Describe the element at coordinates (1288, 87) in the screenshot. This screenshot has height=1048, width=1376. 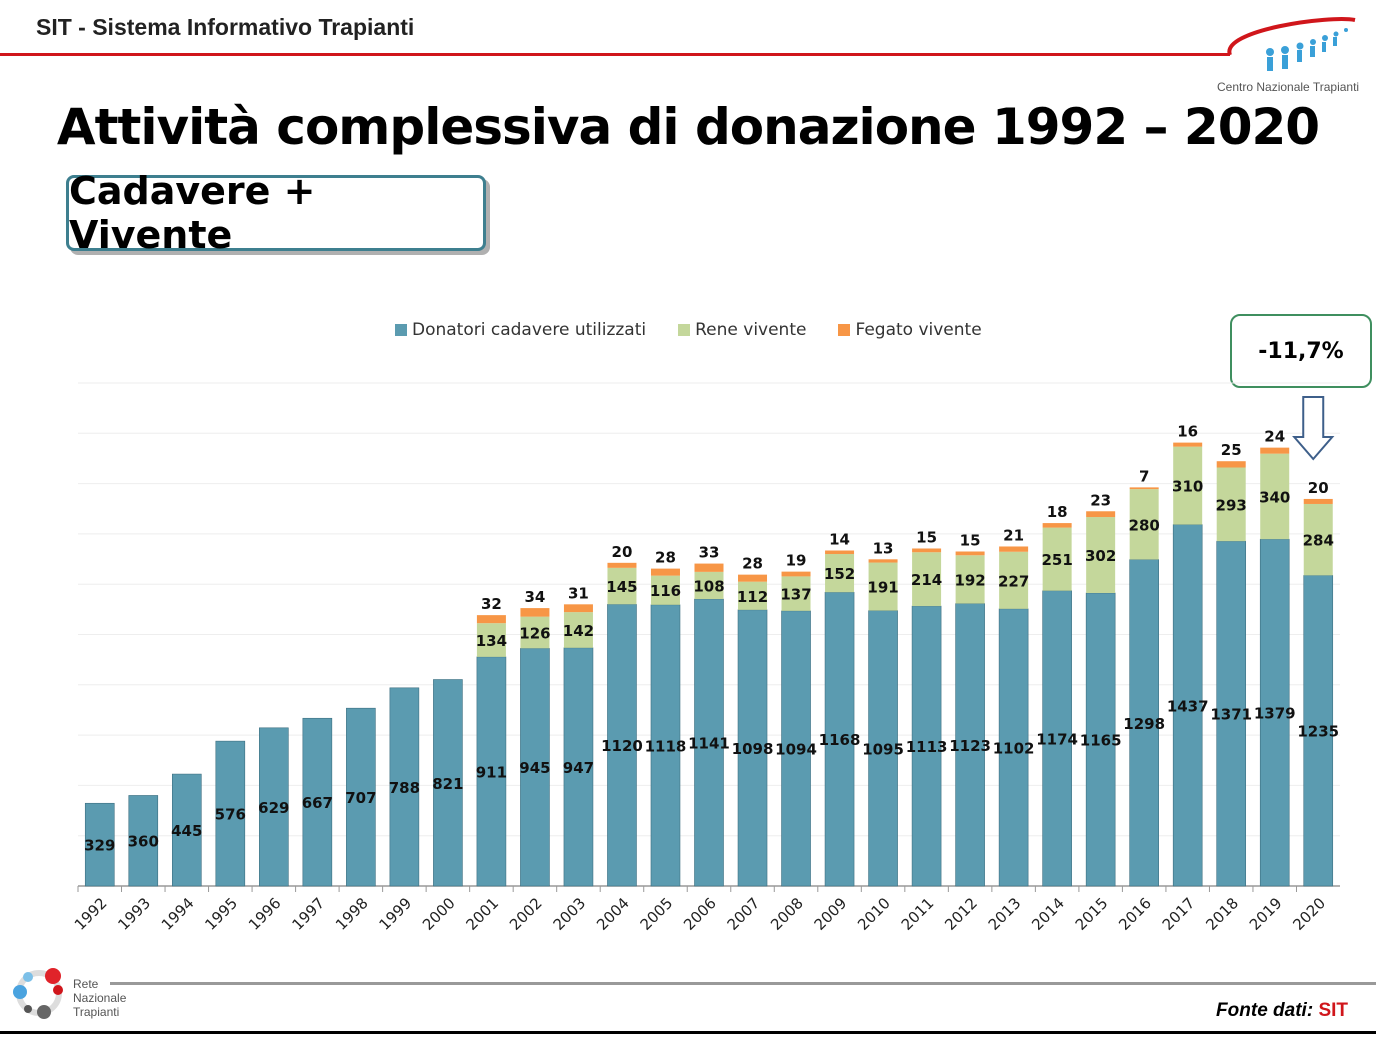
I see `cnt-logo-text: Centro Nazionale Trapianti` at that location.